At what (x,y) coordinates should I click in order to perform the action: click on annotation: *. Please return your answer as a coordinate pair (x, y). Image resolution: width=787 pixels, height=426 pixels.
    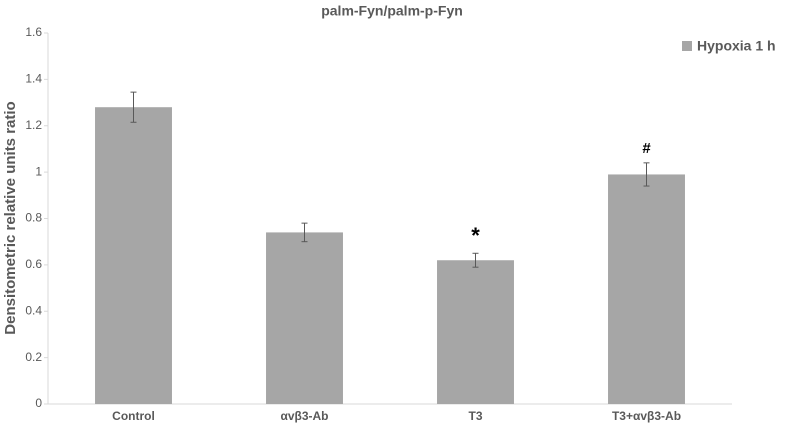
    Looking at the image, I should click on (475, 235).